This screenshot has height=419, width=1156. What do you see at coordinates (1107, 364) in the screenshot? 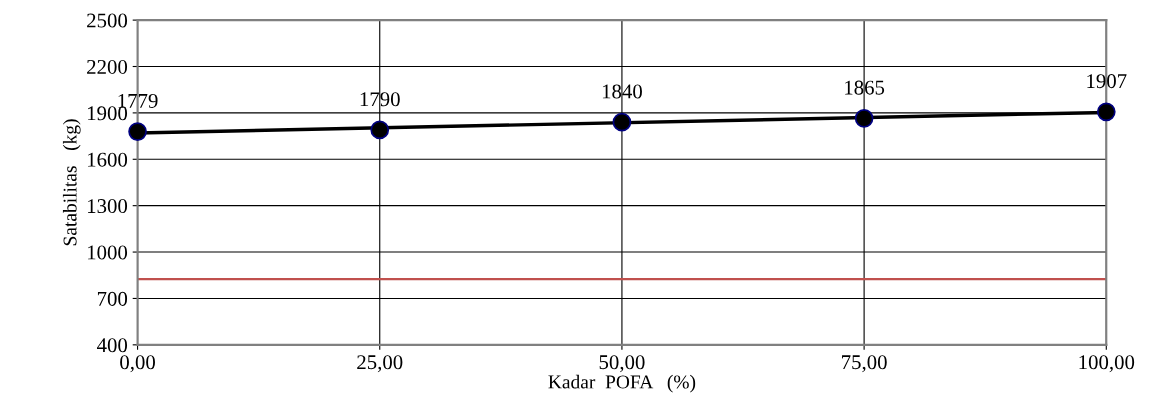
I see `x-tick-label: 100,00` at bounding box center [1107, 364].